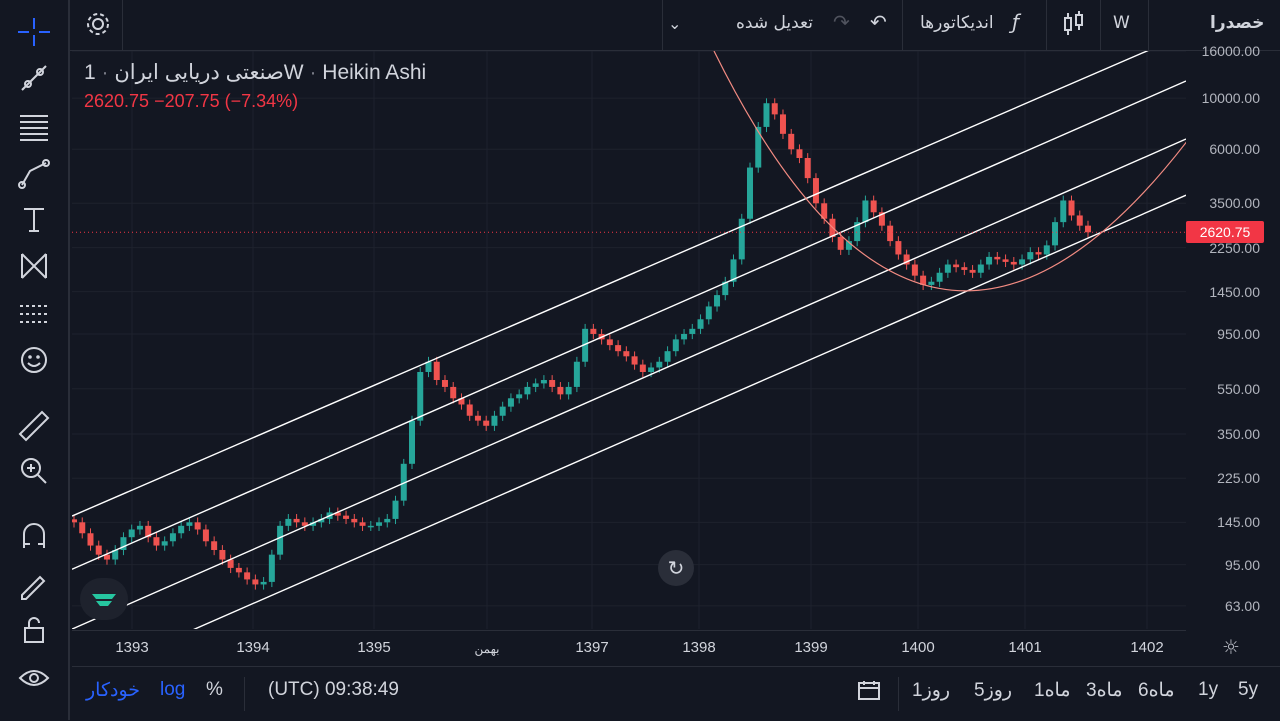  I want to click on x-tick-label: 1393, so click(132, 647).